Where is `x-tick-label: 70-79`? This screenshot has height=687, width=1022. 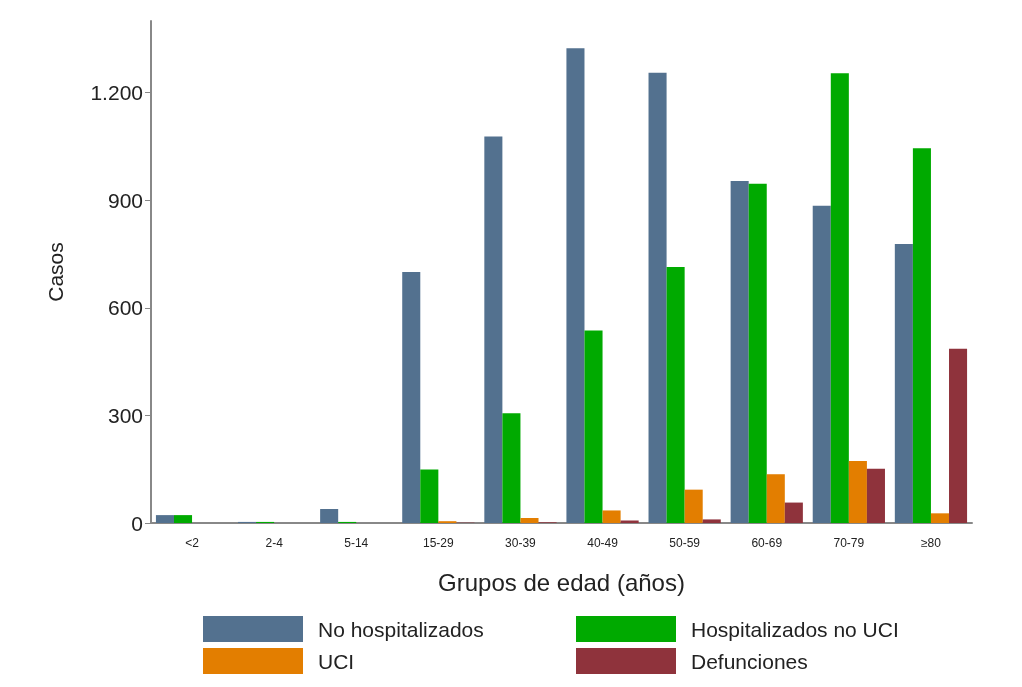
x-tick-label: 70-79 is located at coordinates (849, 543).